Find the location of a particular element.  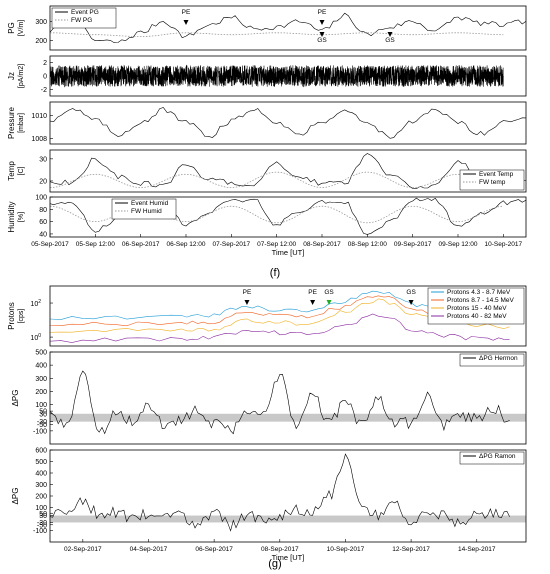

y-axis-unit: [cps] is located at coordinates (21, 316).